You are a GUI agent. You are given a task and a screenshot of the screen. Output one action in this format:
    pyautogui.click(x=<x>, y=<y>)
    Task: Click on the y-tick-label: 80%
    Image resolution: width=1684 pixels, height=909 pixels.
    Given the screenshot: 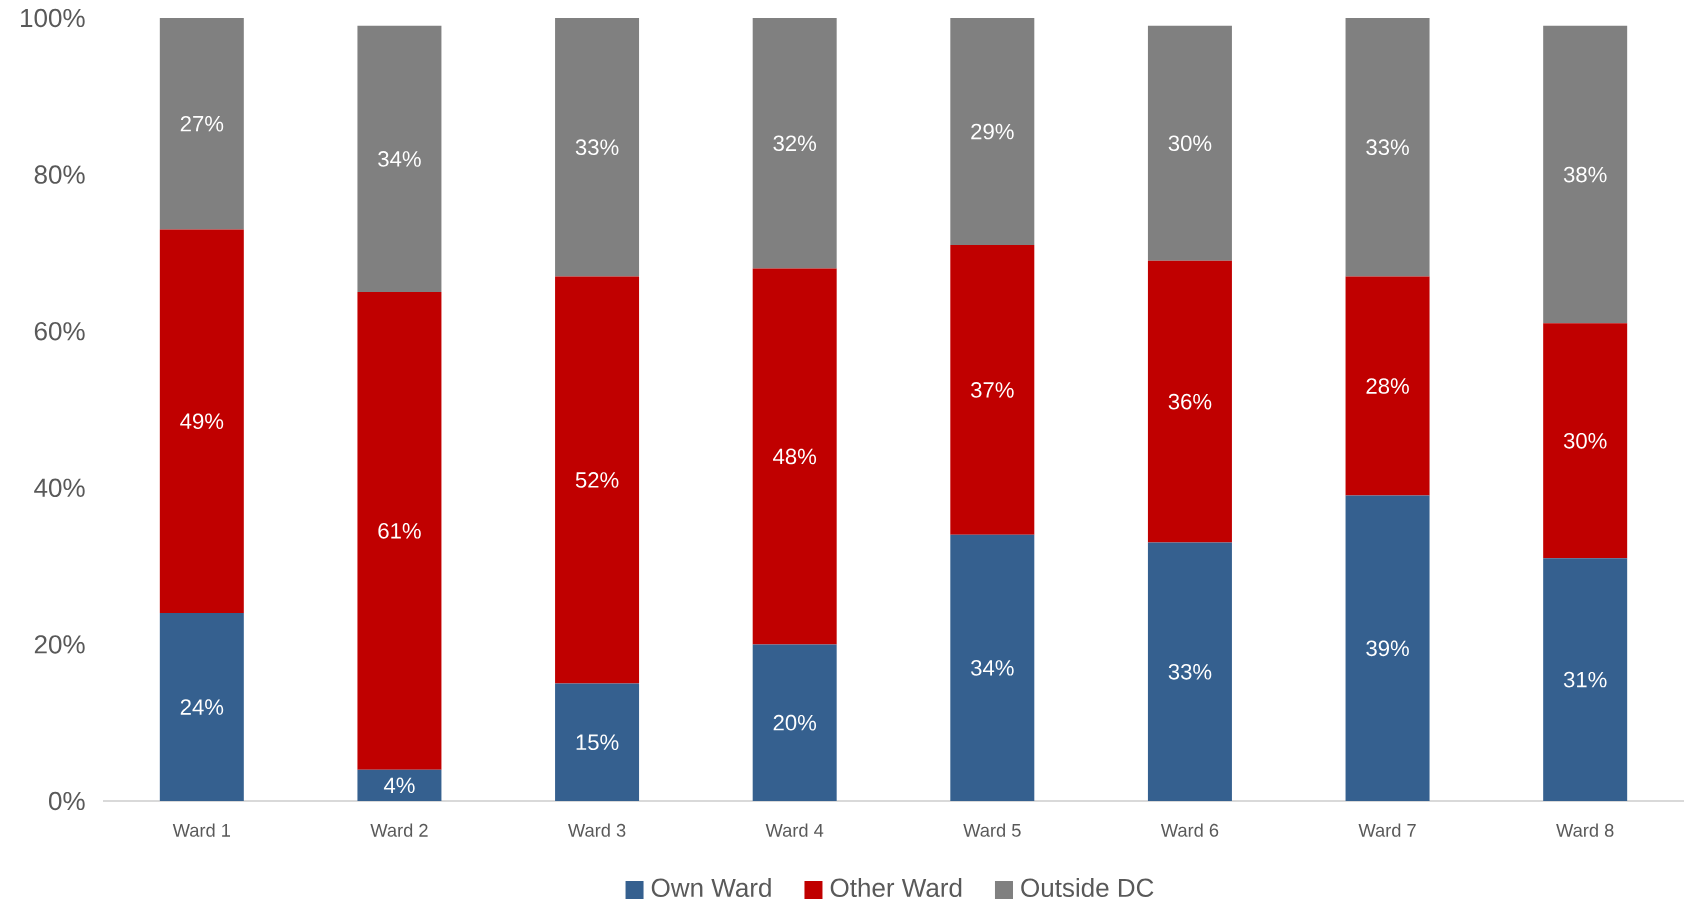 What is the action you would take?
    pyautogui.click(x=59, y=174)
    